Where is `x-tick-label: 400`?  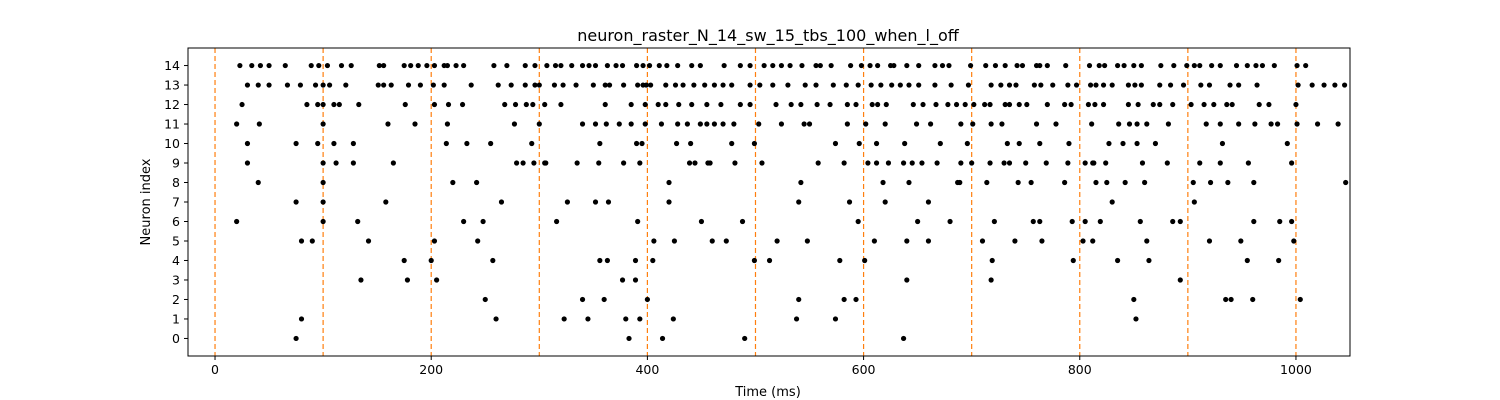
x-tick-label: 400 is located at coordinates (647, 369).